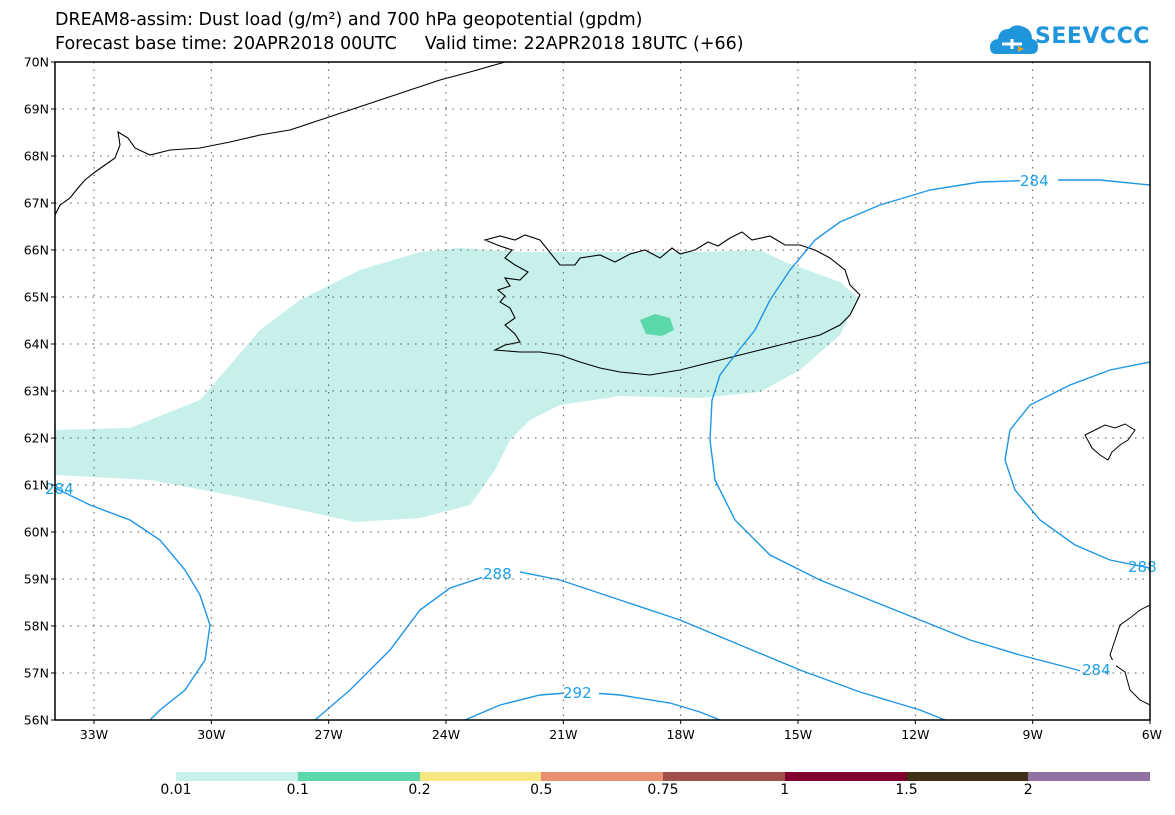  I want to click on contour-label-288: 288, so click(497, 574).